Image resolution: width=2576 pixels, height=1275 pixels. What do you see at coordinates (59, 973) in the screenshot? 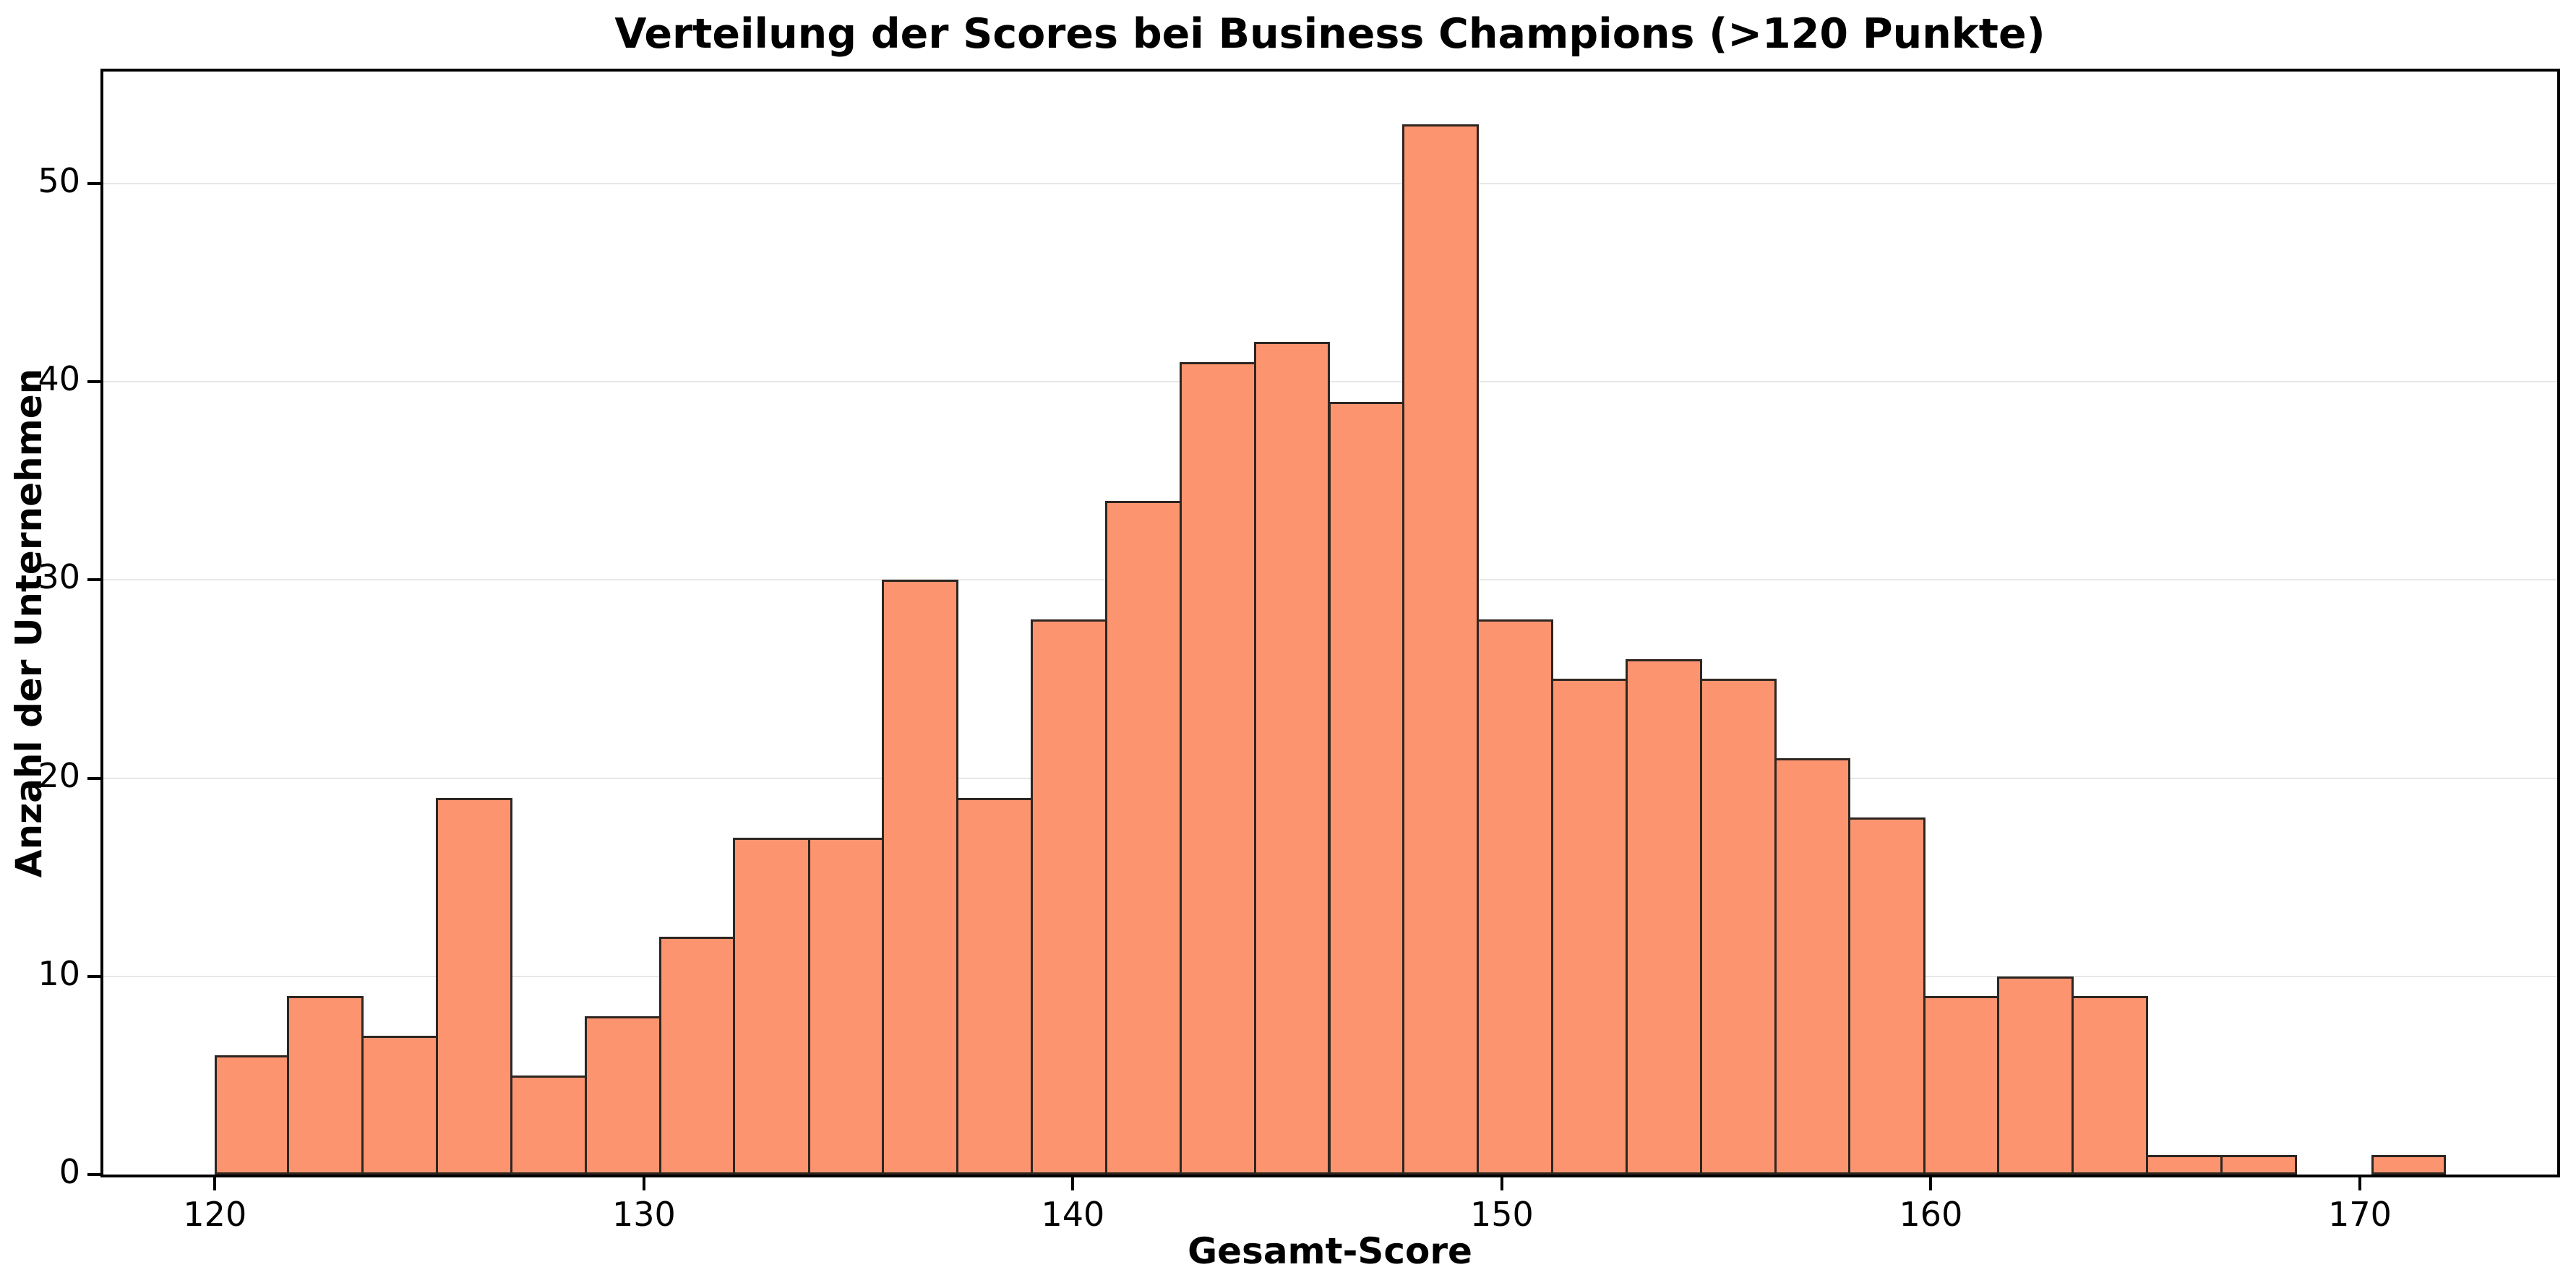
I see `y-tick-label: 10` at bounding box center [59, 973].